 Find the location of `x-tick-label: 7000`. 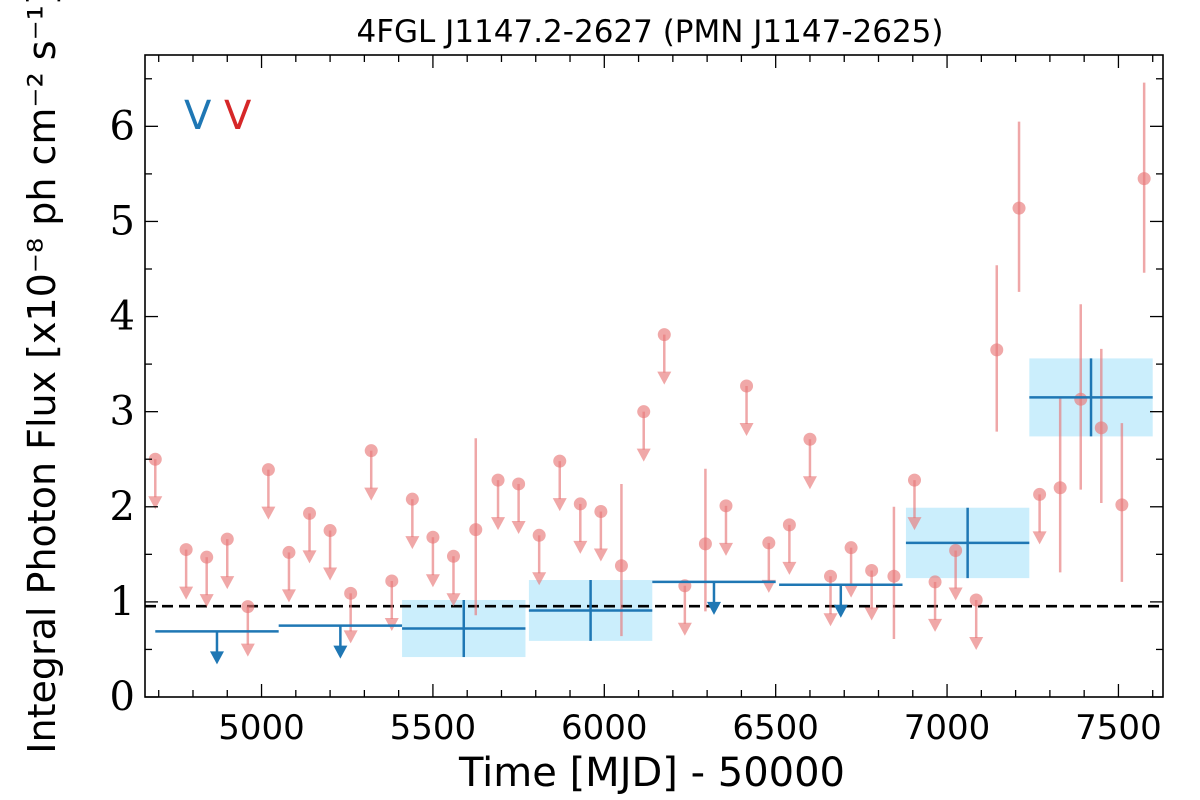

x-tick-label: 7000 is located at coordinates (947, 728).